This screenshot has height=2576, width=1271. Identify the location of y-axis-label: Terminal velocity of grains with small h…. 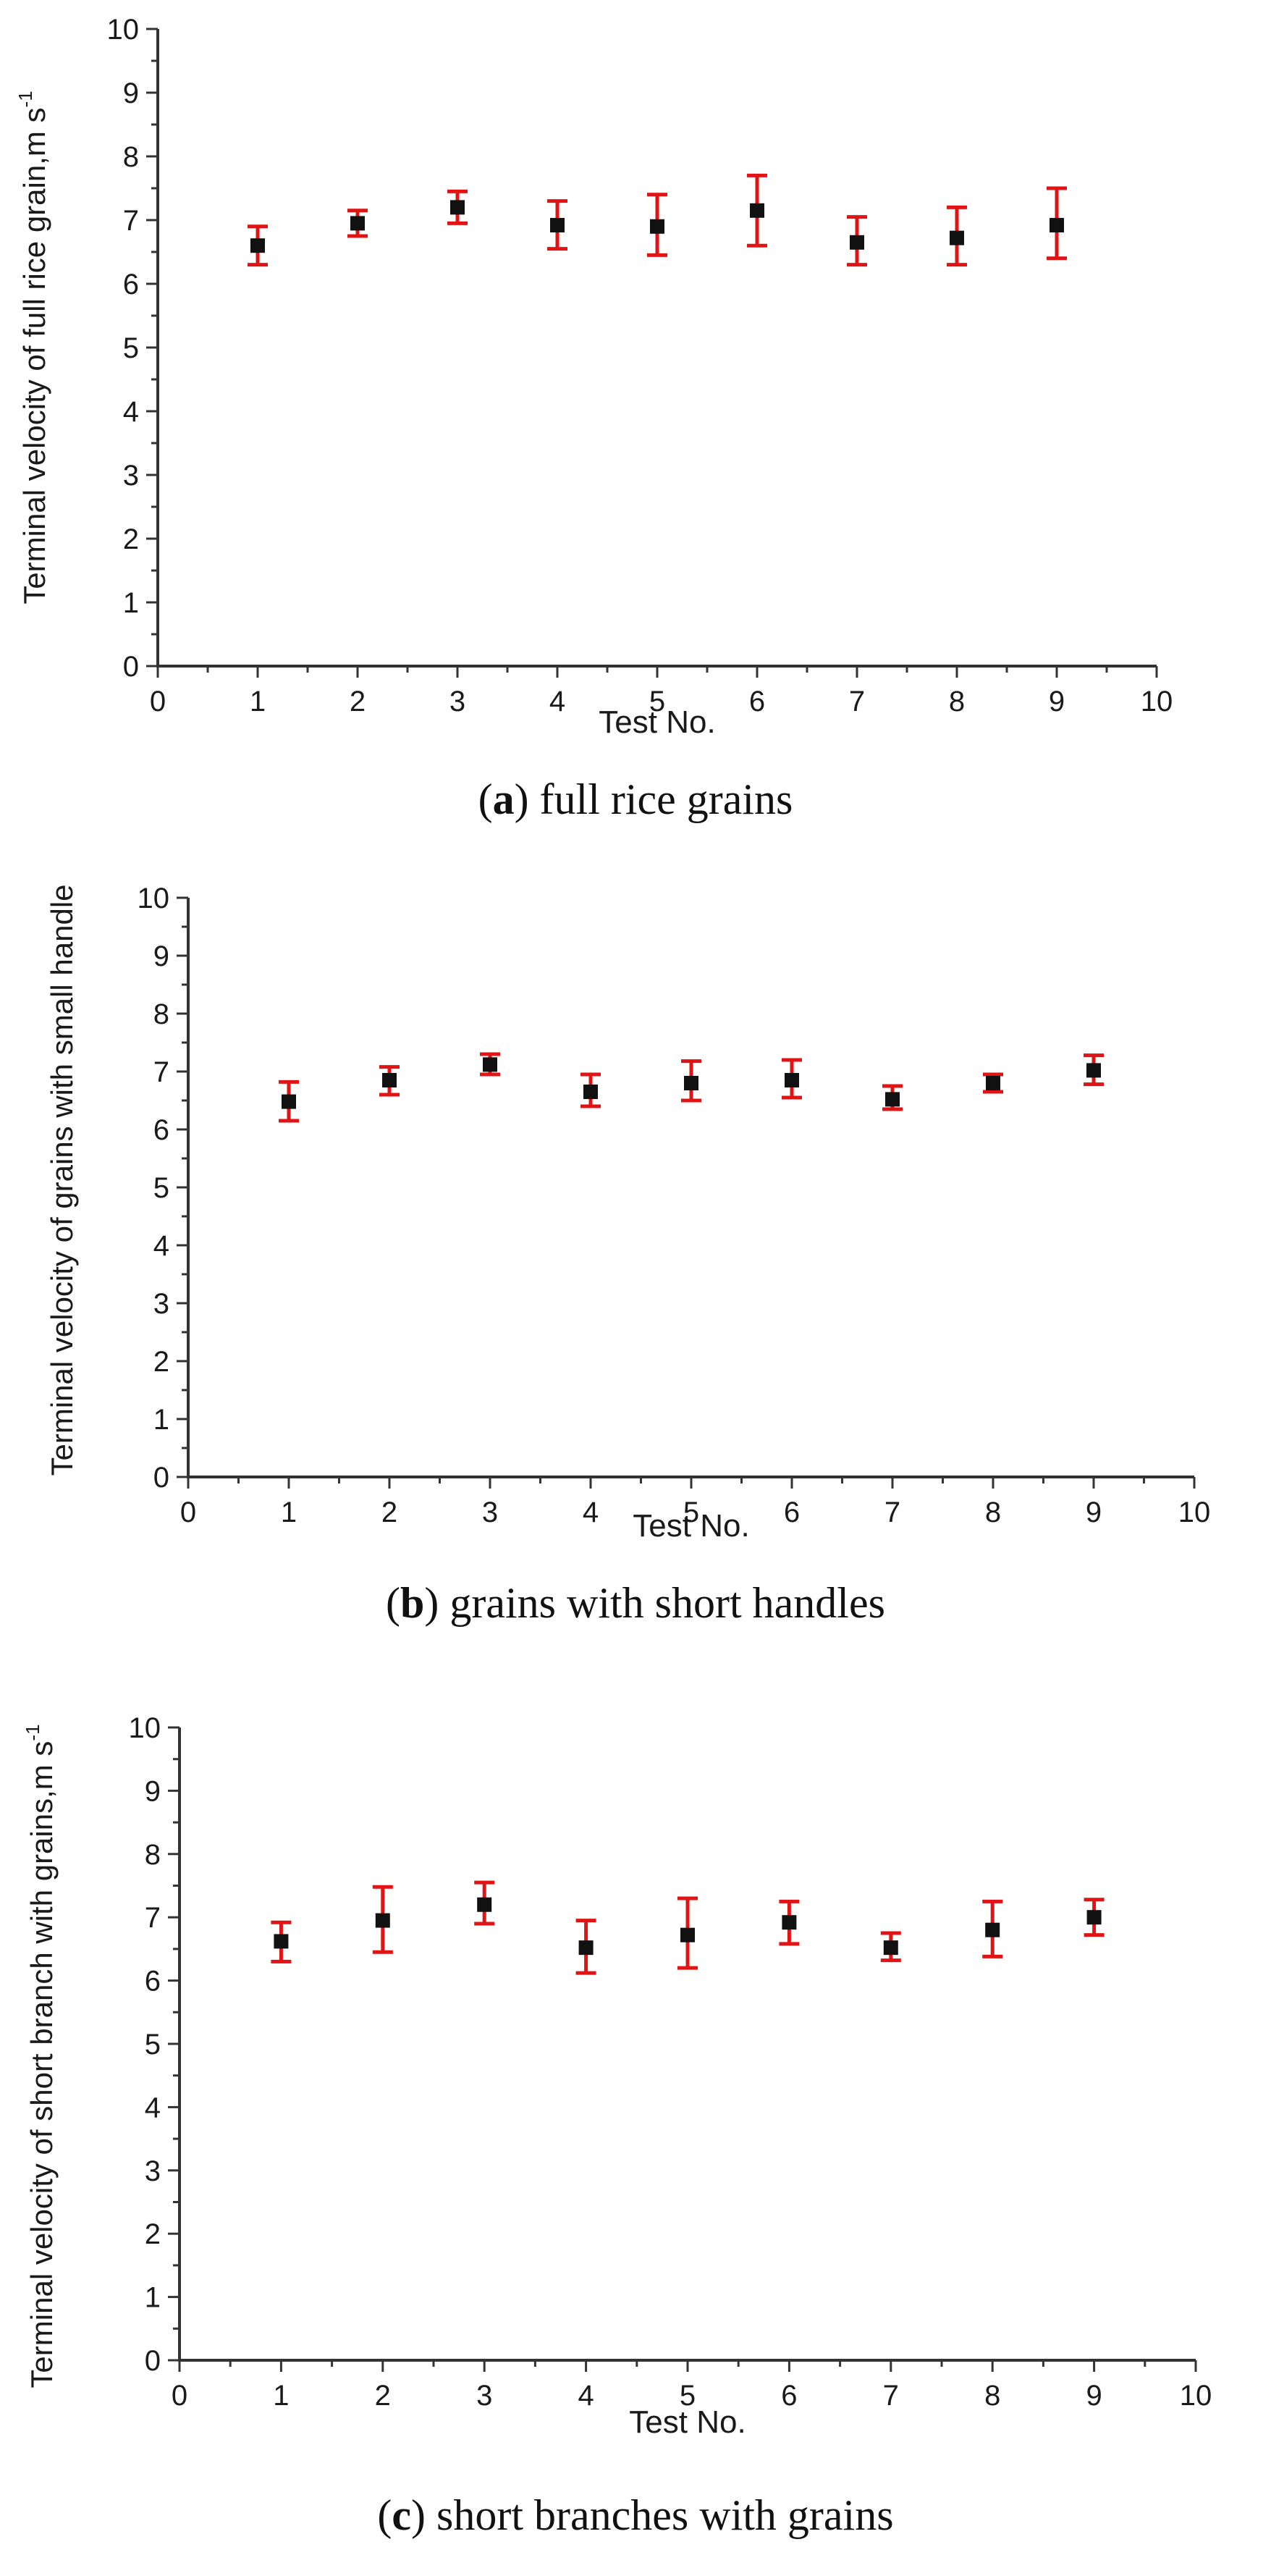
(62, 1180).